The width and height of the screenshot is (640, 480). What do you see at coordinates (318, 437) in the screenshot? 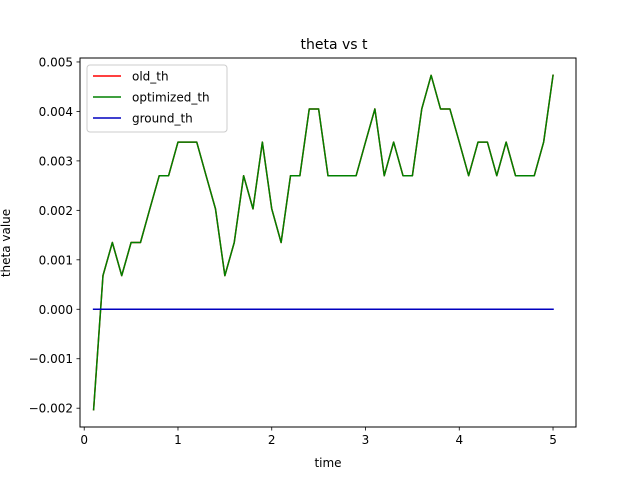
I see `x-axis: 0 1 2 3 4 5` at bounding box center [318, 437].